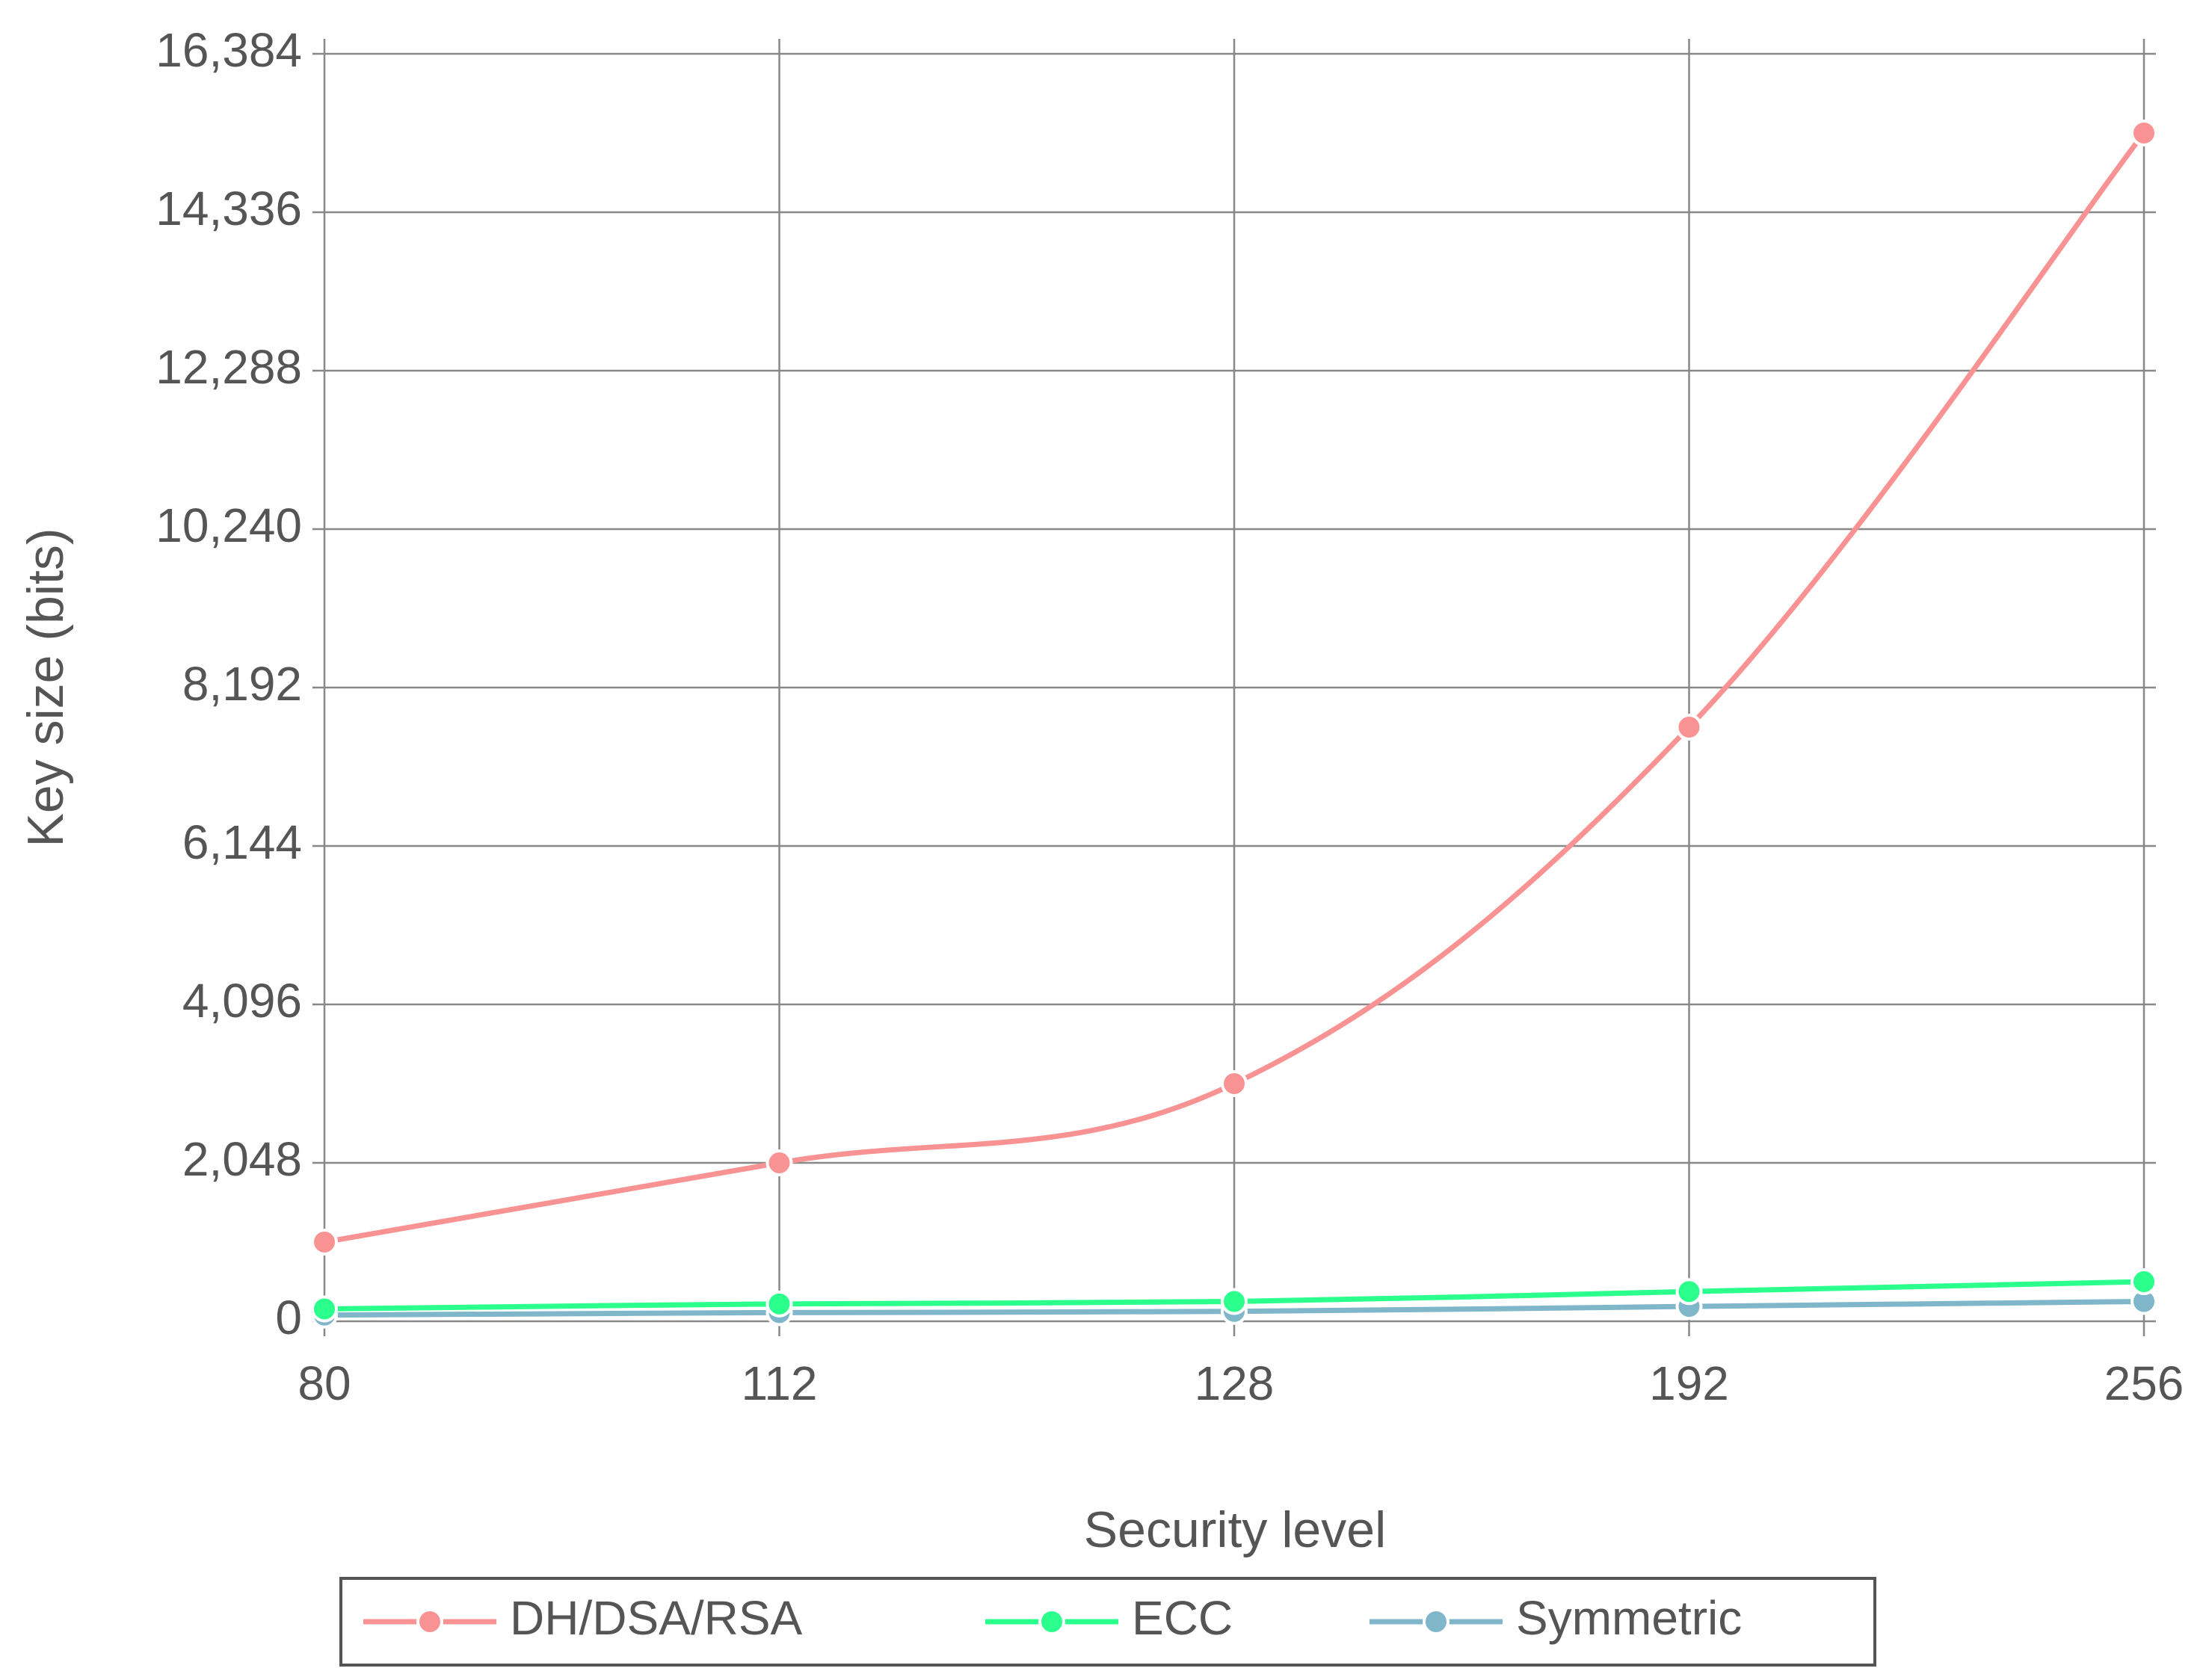 The width and height of the screenshot is (2209, 1680). I want to click on x-axis-ticks: 80 112 128 192 256, so click(1241, 1383).